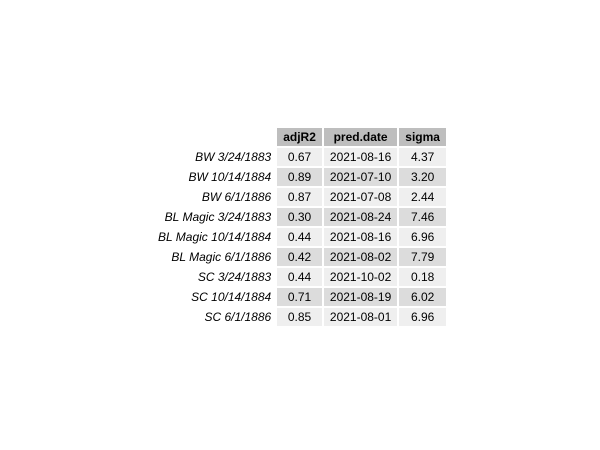 This screenshot has height=450, width=600. I want to click on cell-sigma: 7.46, so click(422, 217).